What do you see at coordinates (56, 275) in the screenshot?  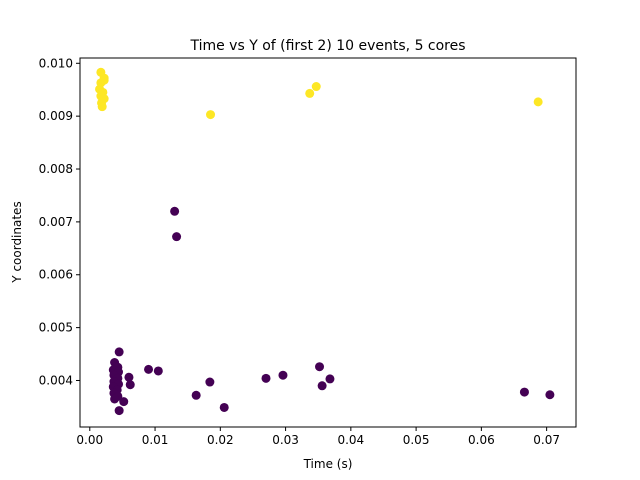 I see `y-tick-label: 0.006` at bounding box center [56, 275].